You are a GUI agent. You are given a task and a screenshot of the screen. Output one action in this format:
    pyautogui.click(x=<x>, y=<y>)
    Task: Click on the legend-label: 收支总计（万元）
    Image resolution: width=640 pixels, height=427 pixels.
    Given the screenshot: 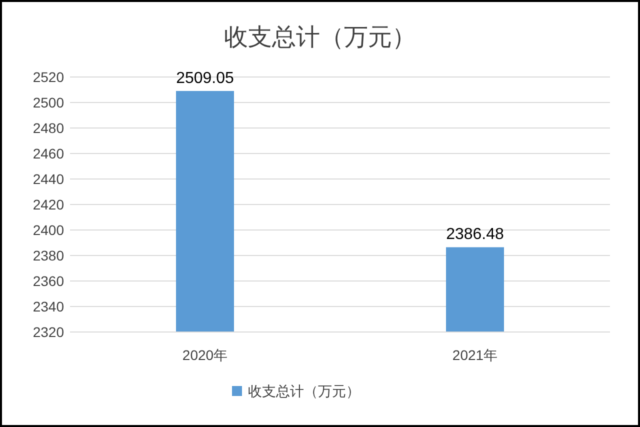 What is the action you would take?
    pyautogui.click(x=304, y=391)
    